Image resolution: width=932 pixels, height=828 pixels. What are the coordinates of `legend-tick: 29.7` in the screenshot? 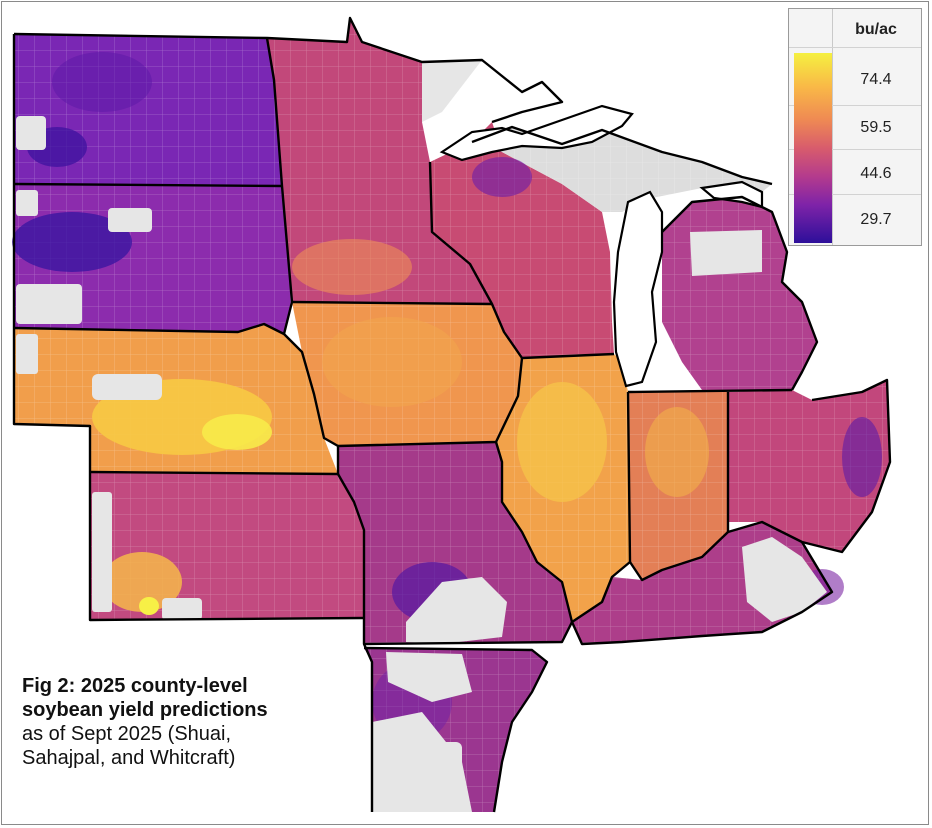 It's located at (876, 219).